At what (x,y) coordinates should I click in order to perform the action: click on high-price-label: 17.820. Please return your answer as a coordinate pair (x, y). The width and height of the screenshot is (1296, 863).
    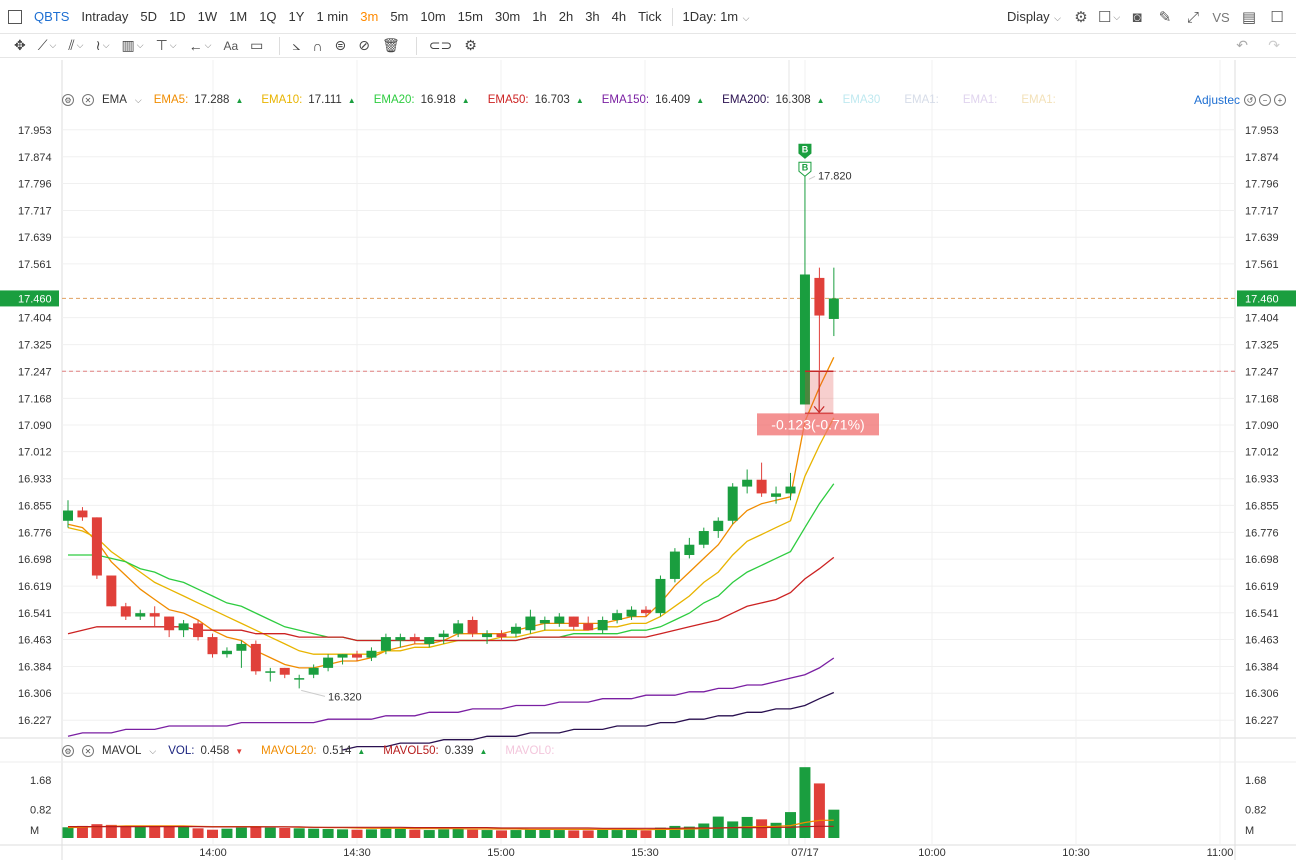
    Looking at the image, I should click on (835, 176).